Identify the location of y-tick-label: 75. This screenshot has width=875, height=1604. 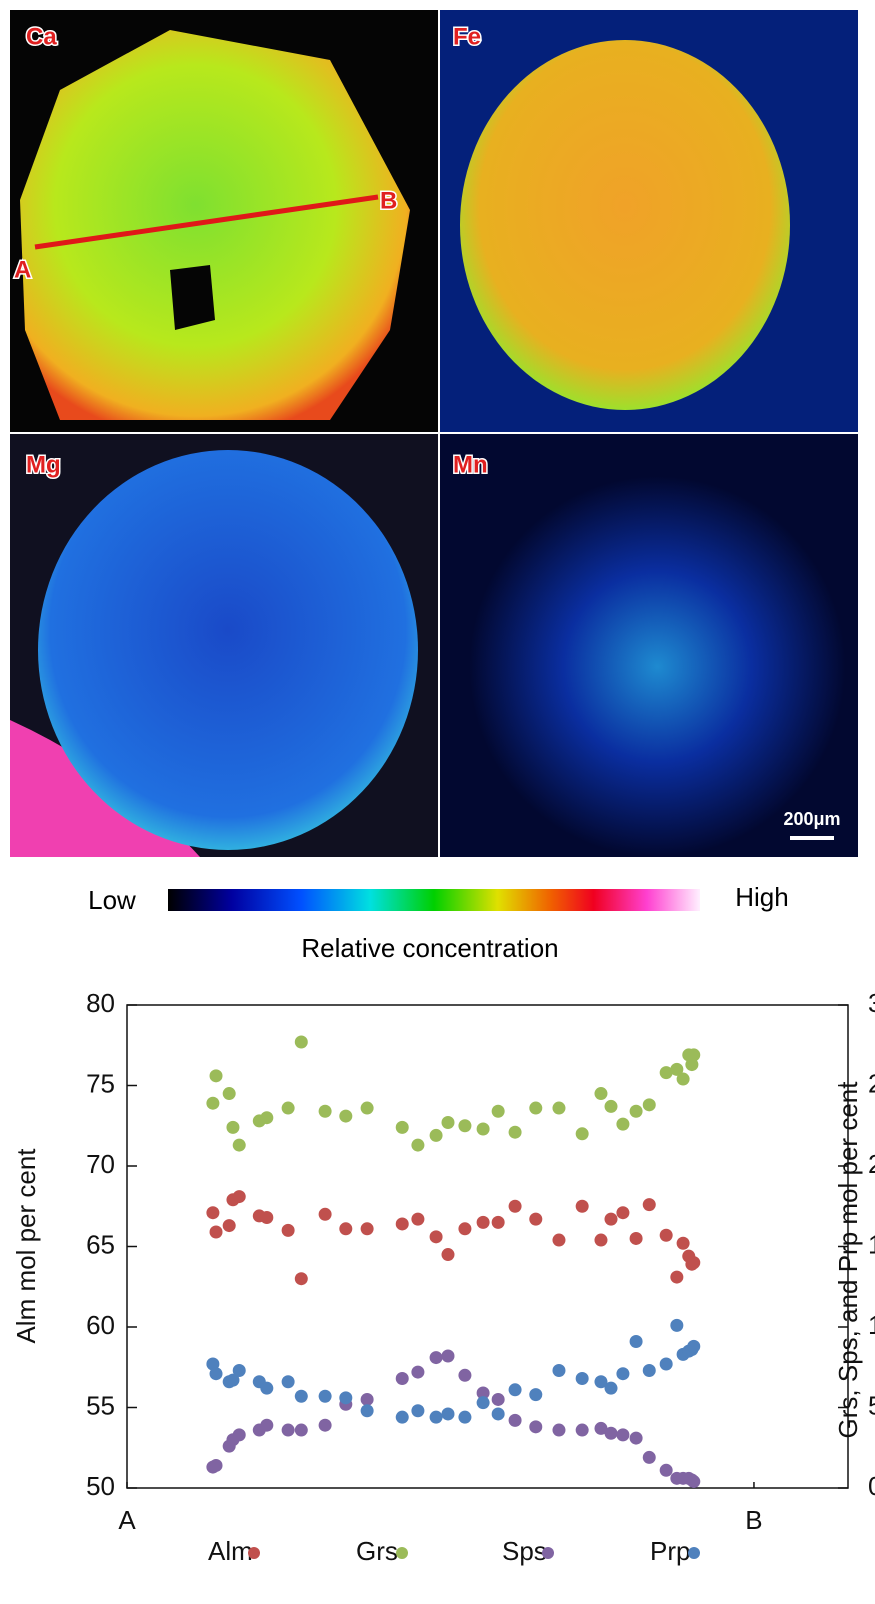
(100, 1083).